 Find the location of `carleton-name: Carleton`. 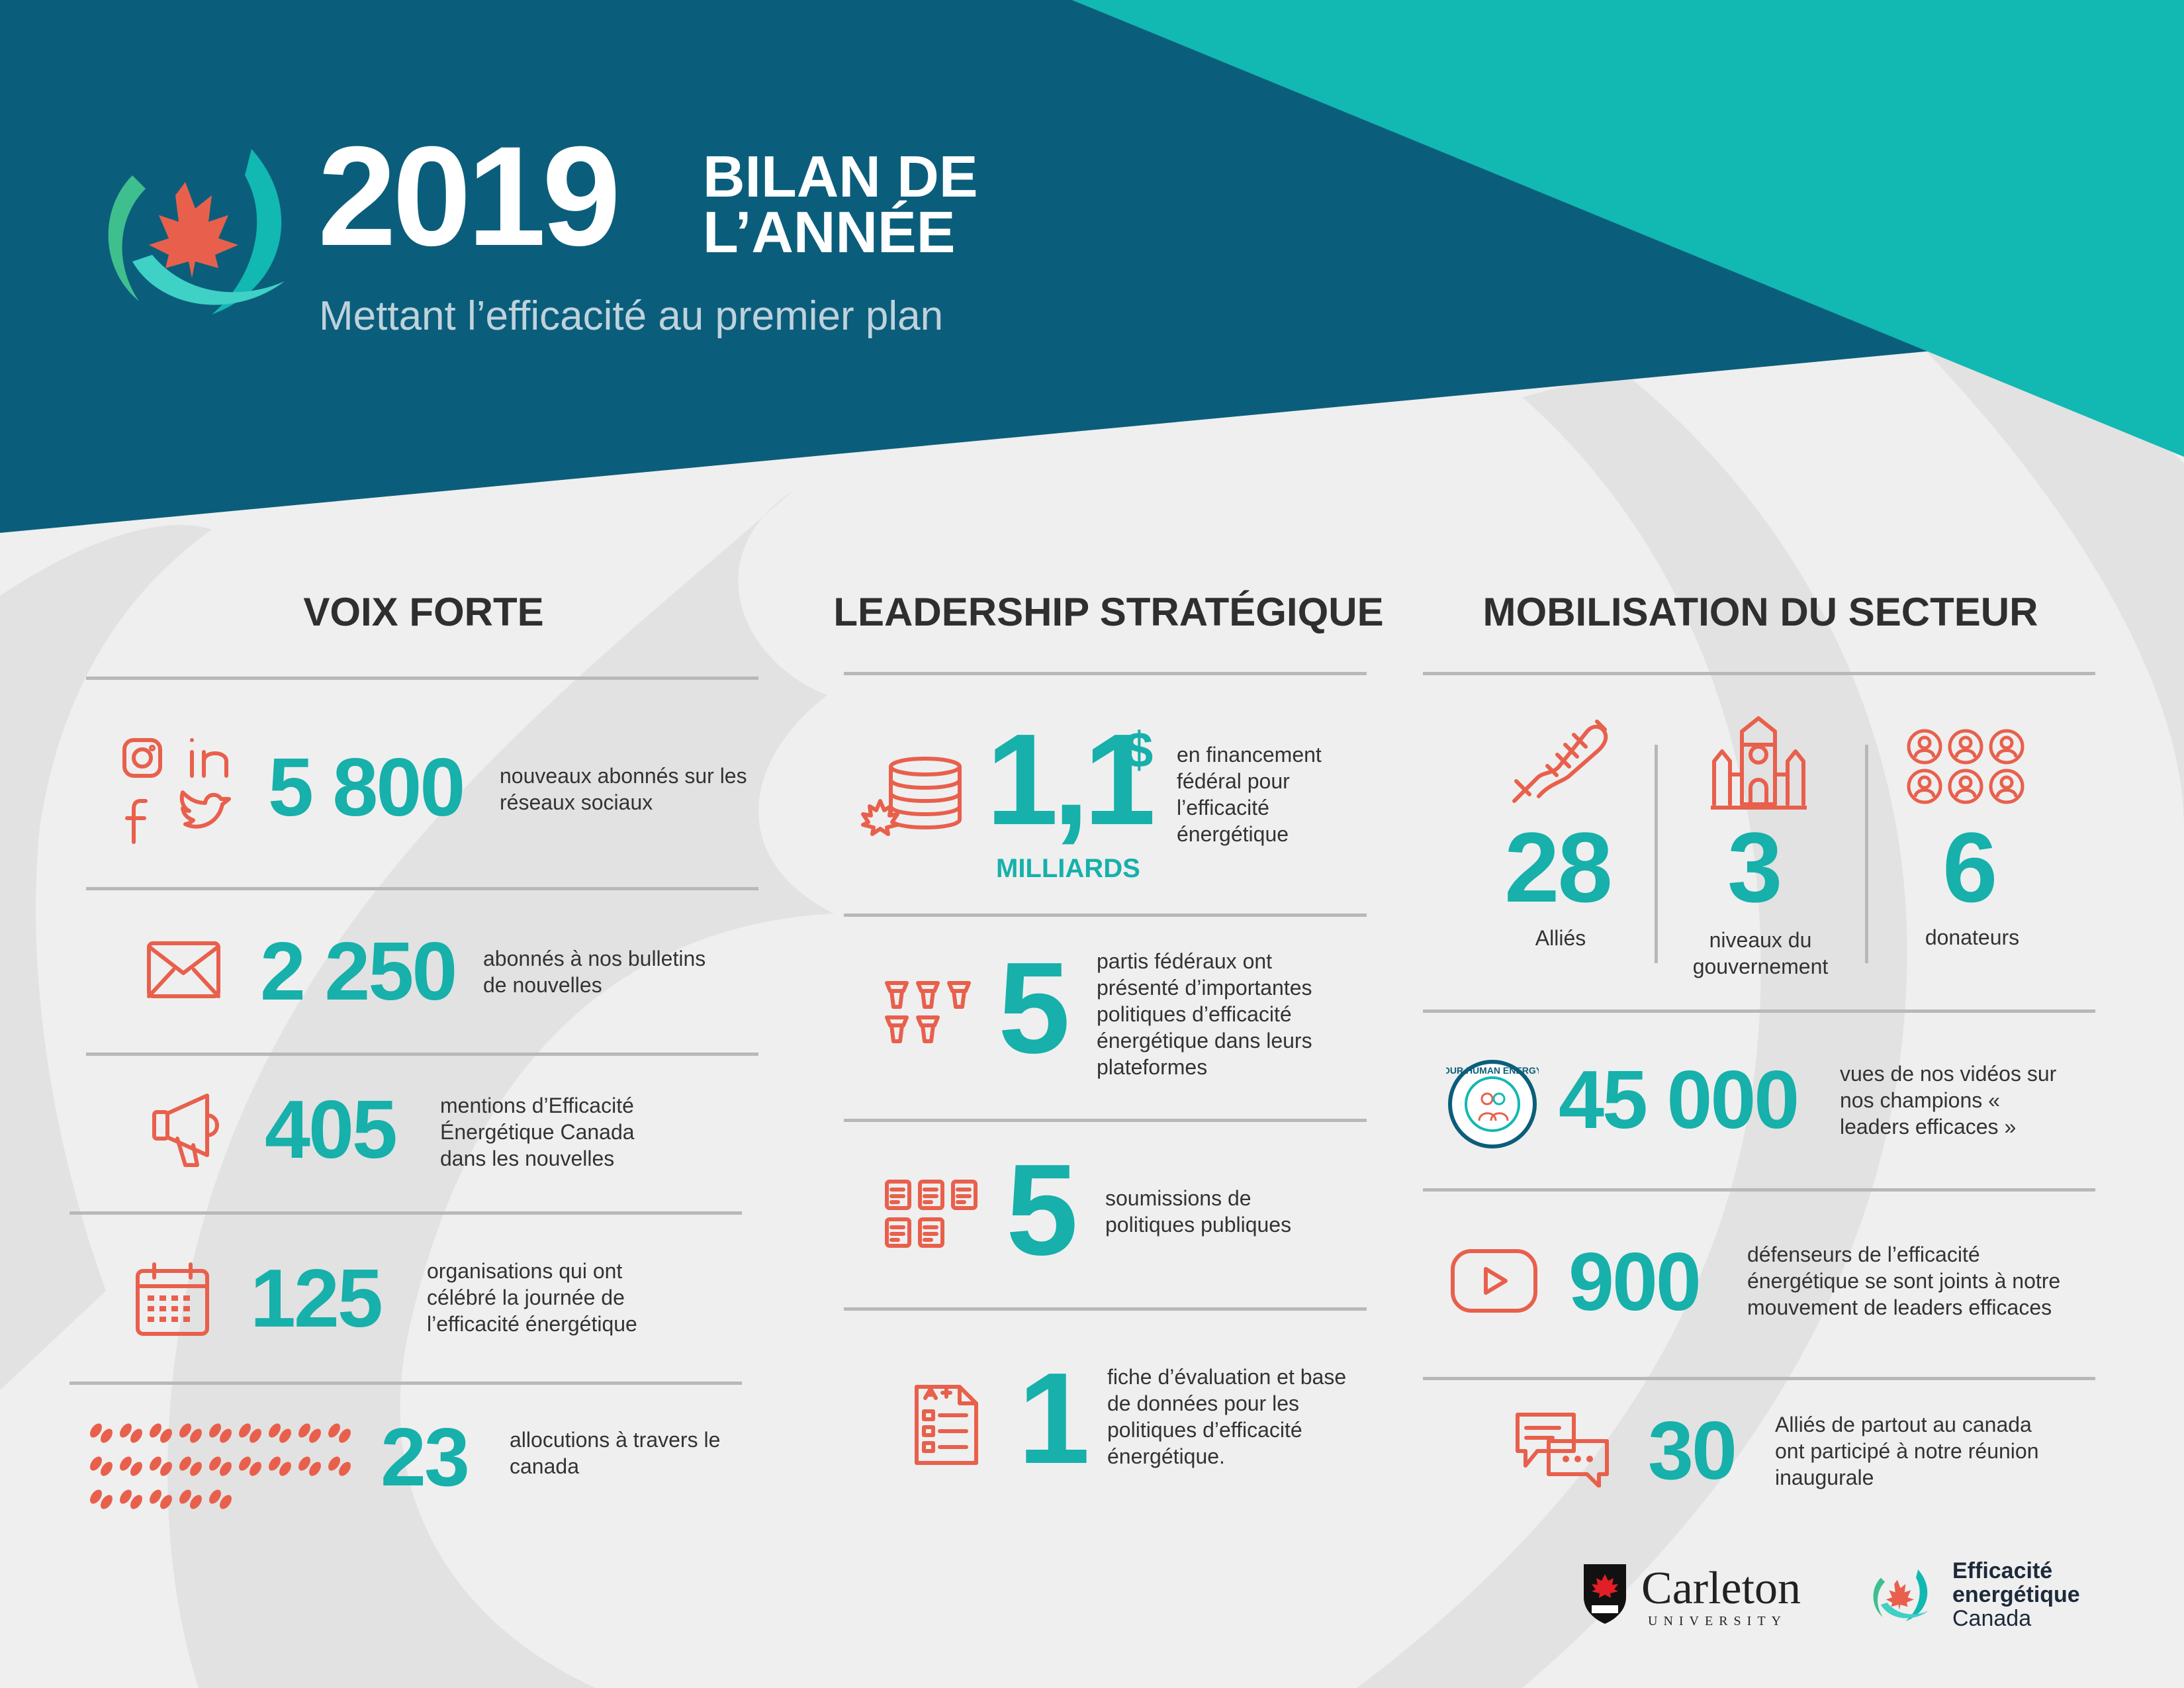

carleton-name: Carleton is located at coordinates (1721, 1588).